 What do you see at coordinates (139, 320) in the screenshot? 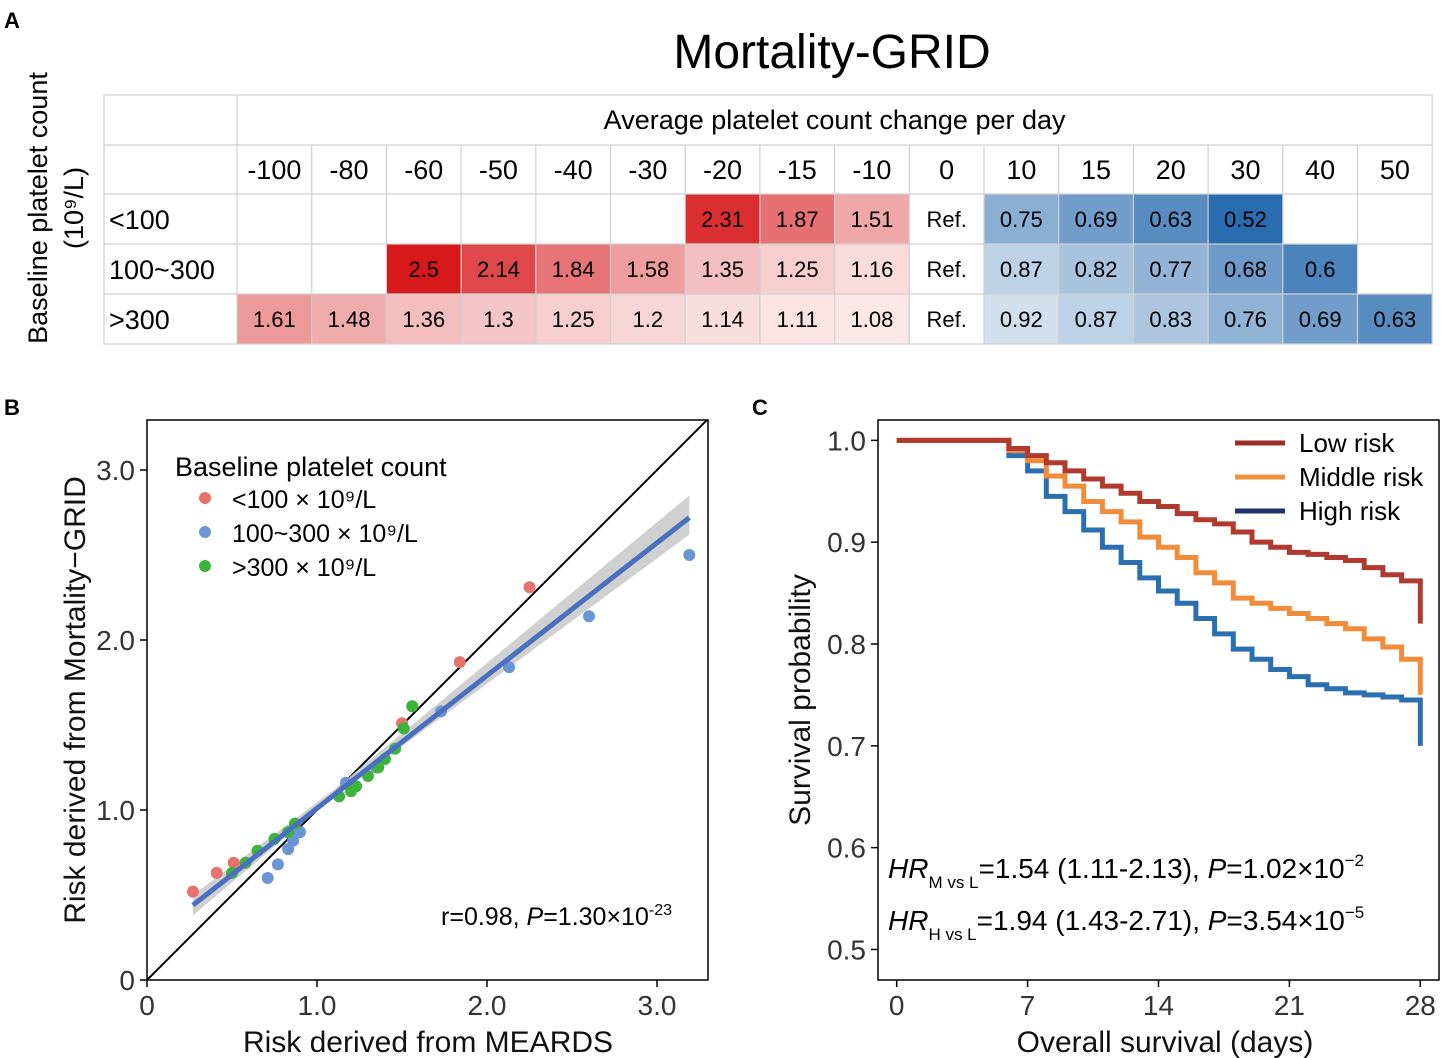
I see `heatmap-row-label: >300` at bounding box center [139, 320].